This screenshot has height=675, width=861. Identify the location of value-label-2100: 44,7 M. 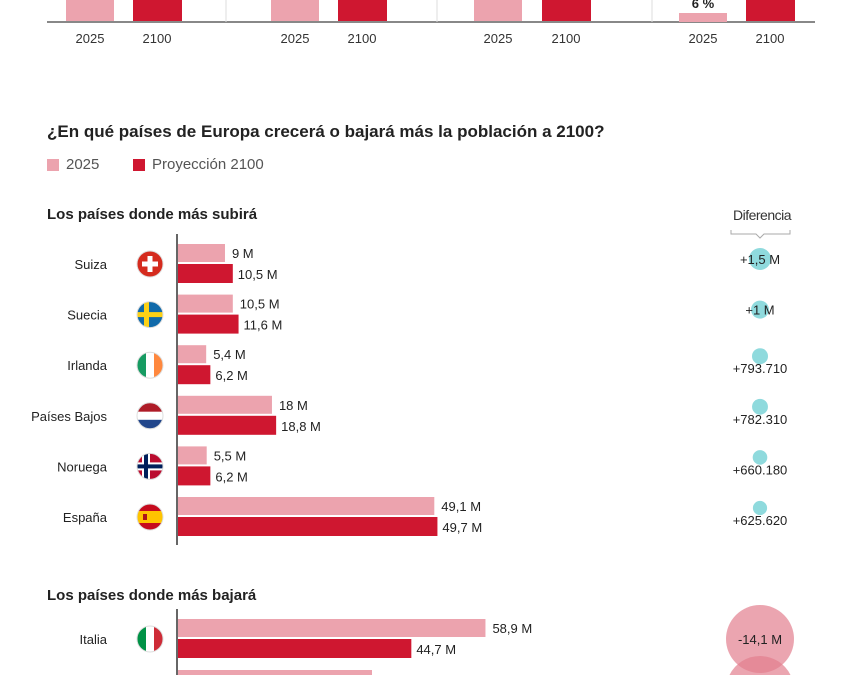
(436, 649).